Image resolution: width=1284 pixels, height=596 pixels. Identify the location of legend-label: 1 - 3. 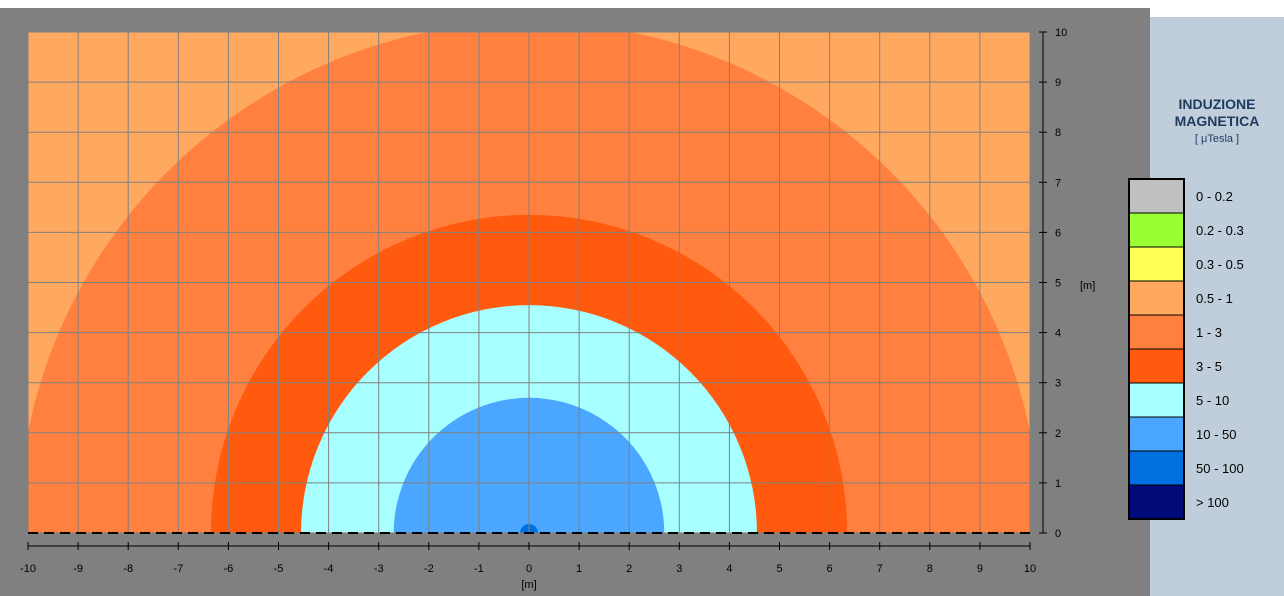
(1209, 332).